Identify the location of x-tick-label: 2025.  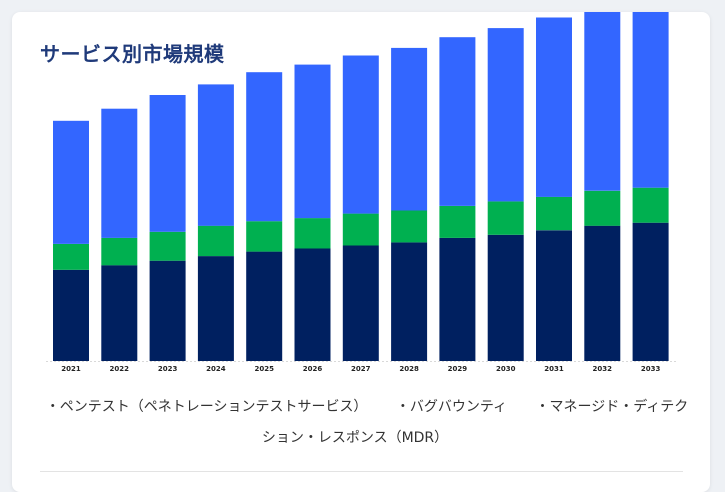
(264, 369).